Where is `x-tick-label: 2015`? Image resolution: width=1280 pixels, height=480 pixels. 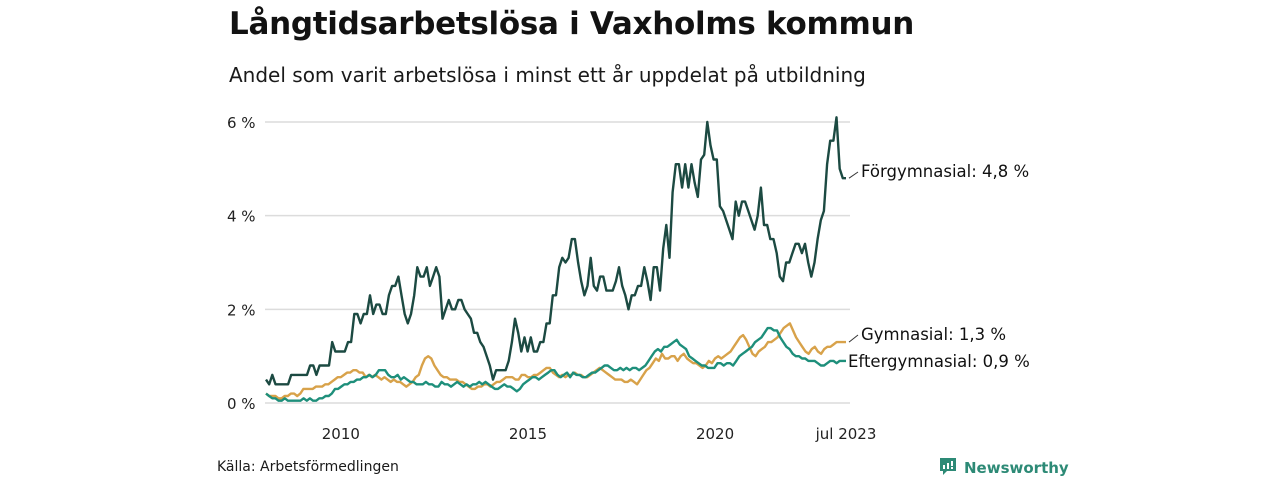 x-tick-label: 2015 is located at coordinates (528, 434).